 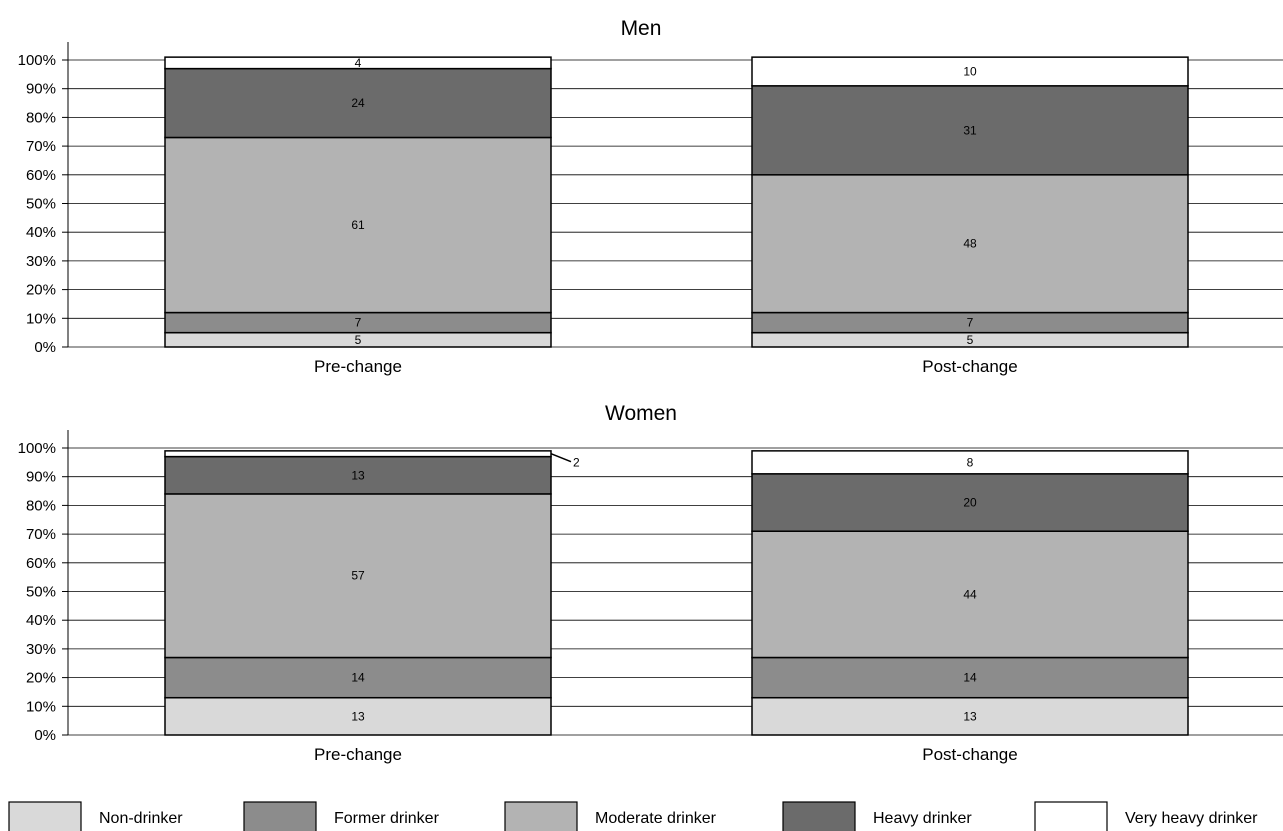 I want to click on data-label: 31, so click(x=970, y=130).